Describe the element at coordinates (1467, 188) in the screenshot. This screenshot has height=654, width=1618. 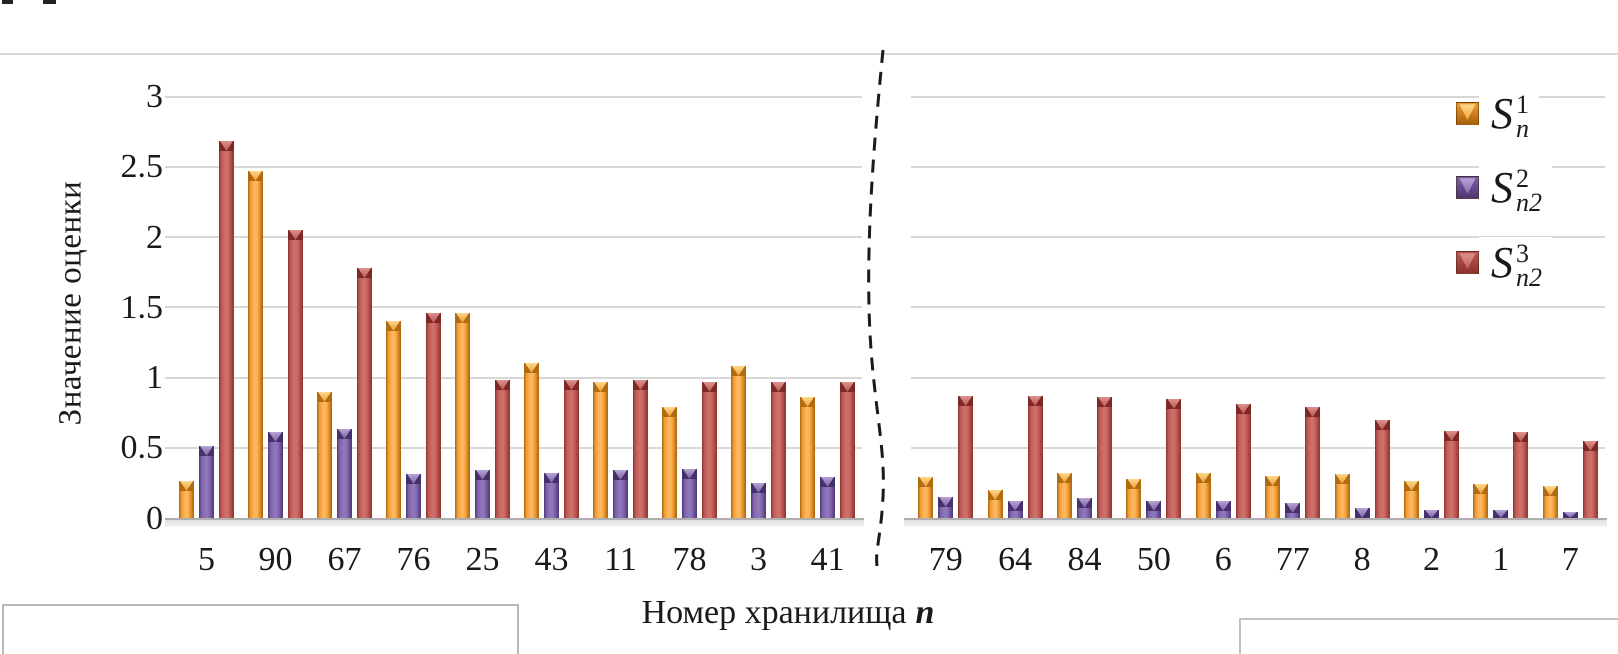
I see `legend-marker-purple-icon` at that location.